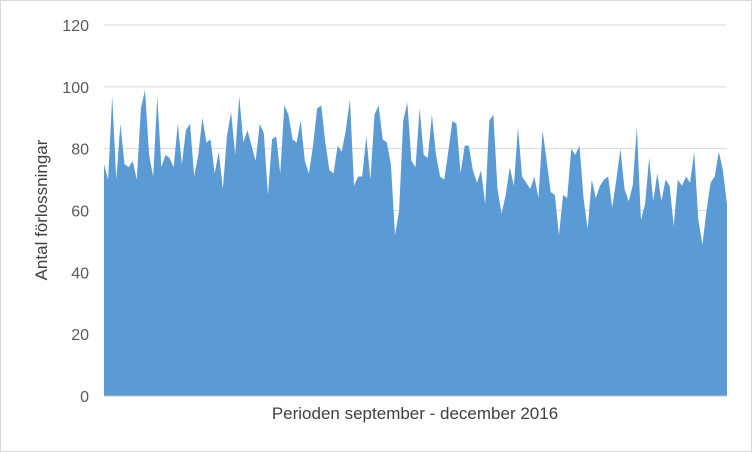 Image resolution: width=752 pixels, height=452 pixels. Describe the element at coordinates (80, 273) in the screenshot. I see `y-tick-label: 40` at that location.